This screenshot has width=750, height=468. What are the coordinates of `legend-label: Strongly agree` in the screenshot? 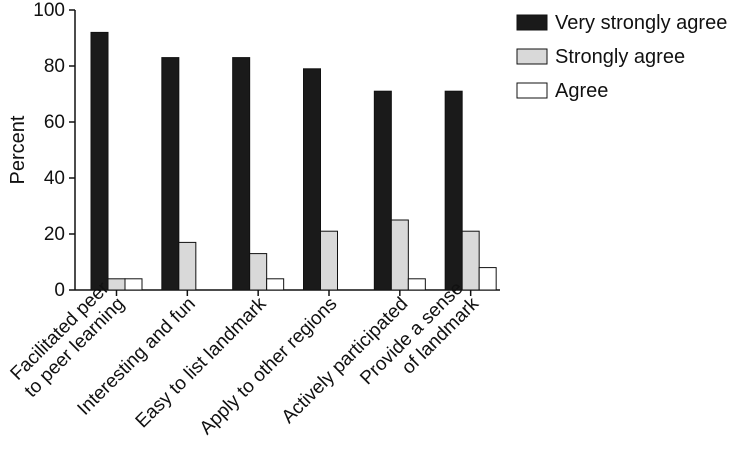 It's located at (620, 57).